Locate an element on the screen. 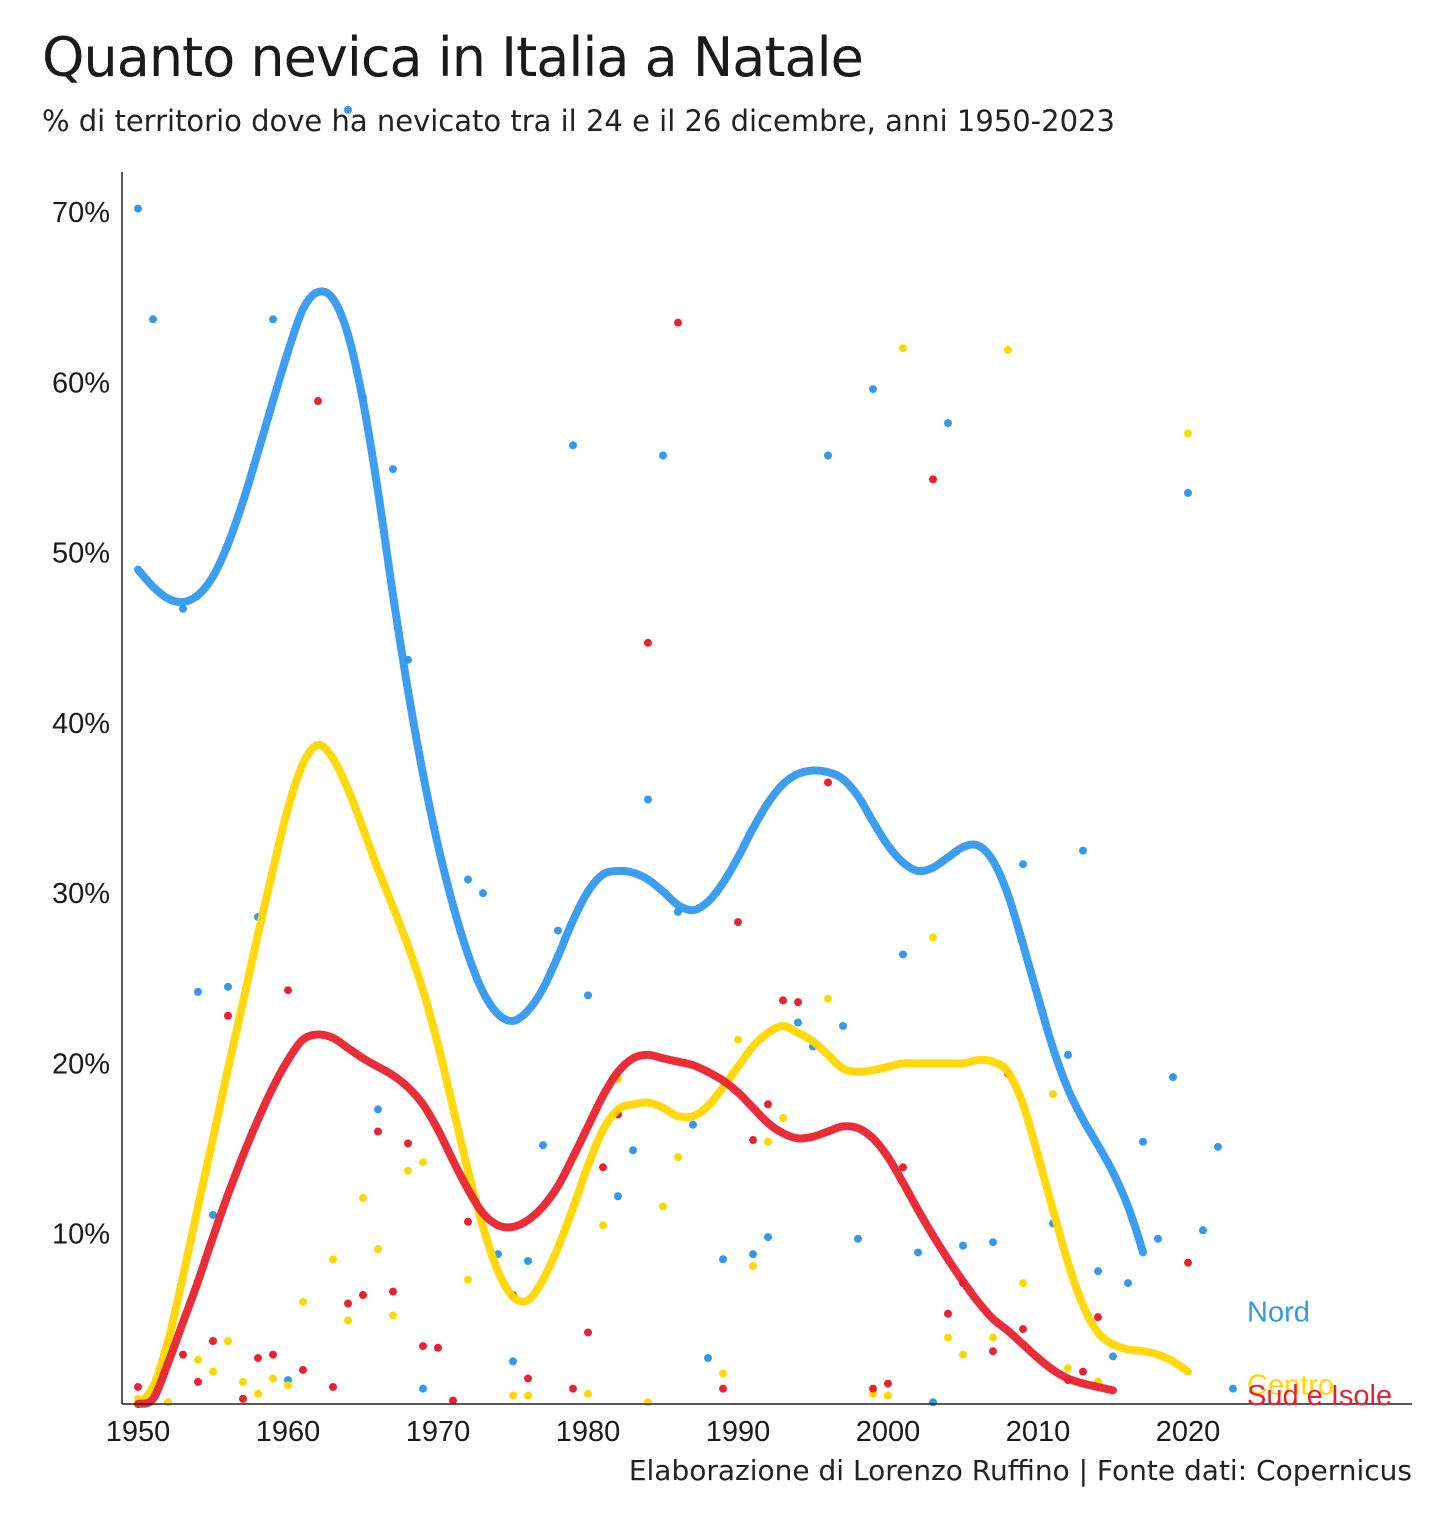 This screenshot has width=1456, height=1533. point-nord-2012 is located at coordinates (1068, 1054).